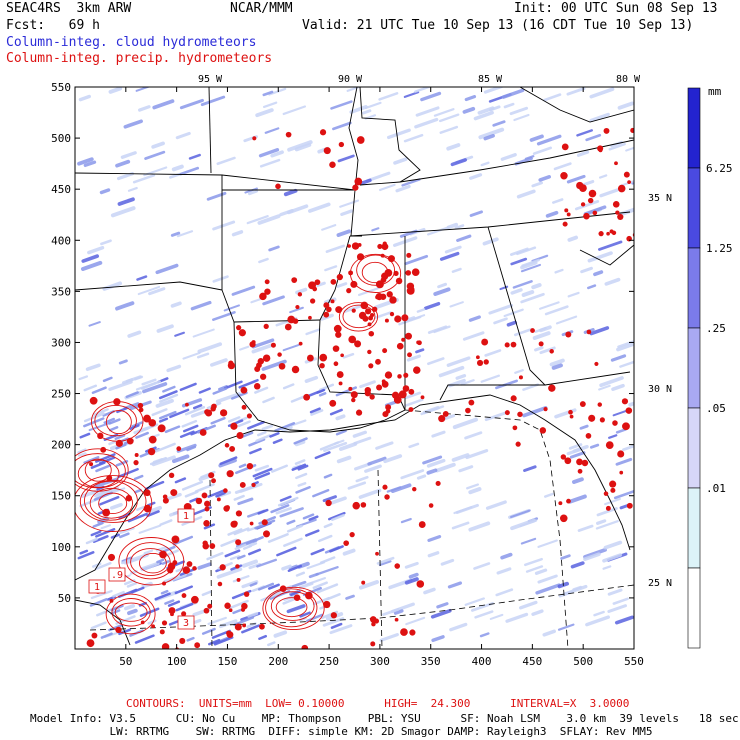 The width and height of the screenshot is (740, 740). I want to click on forecast-hour: Fcst: 69 h, so click(53, 25).